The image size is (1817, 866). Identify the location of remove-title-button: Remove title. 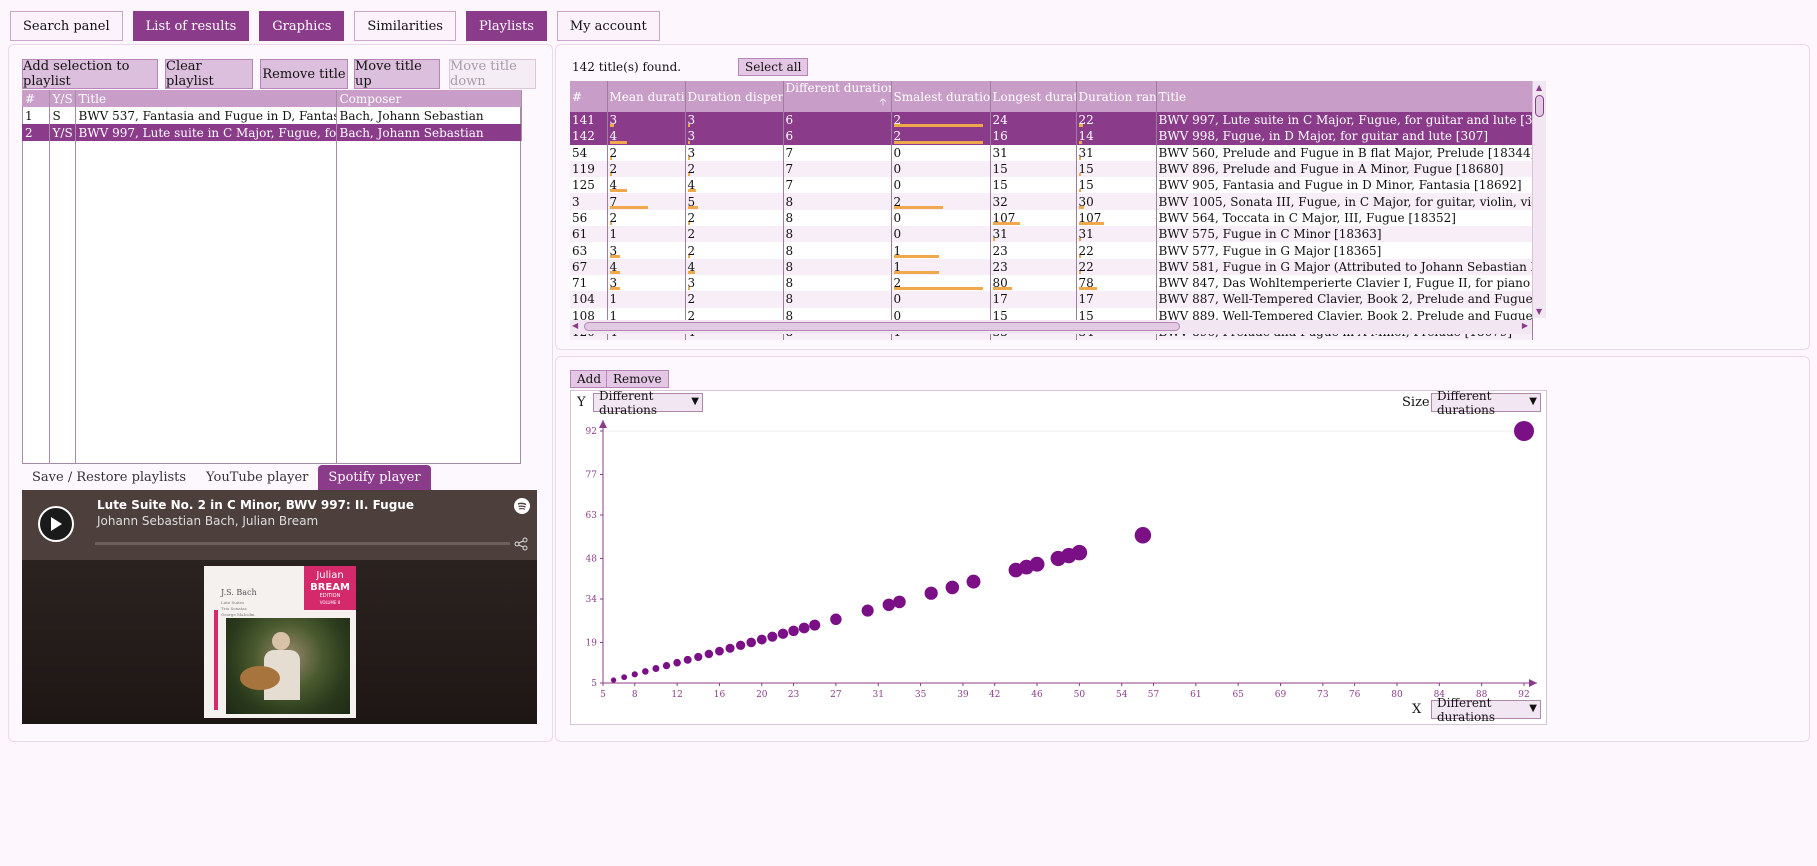
(304, 74).